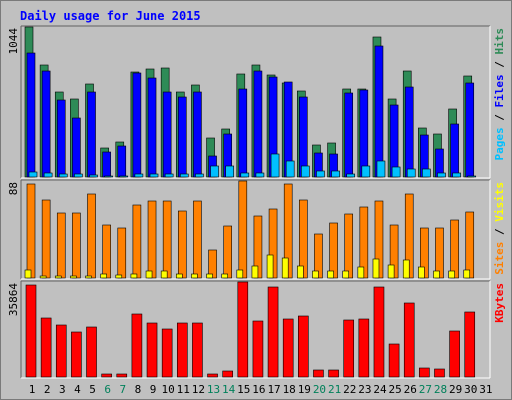  I want to click on legend-entry: Sites, so click(499, 258).